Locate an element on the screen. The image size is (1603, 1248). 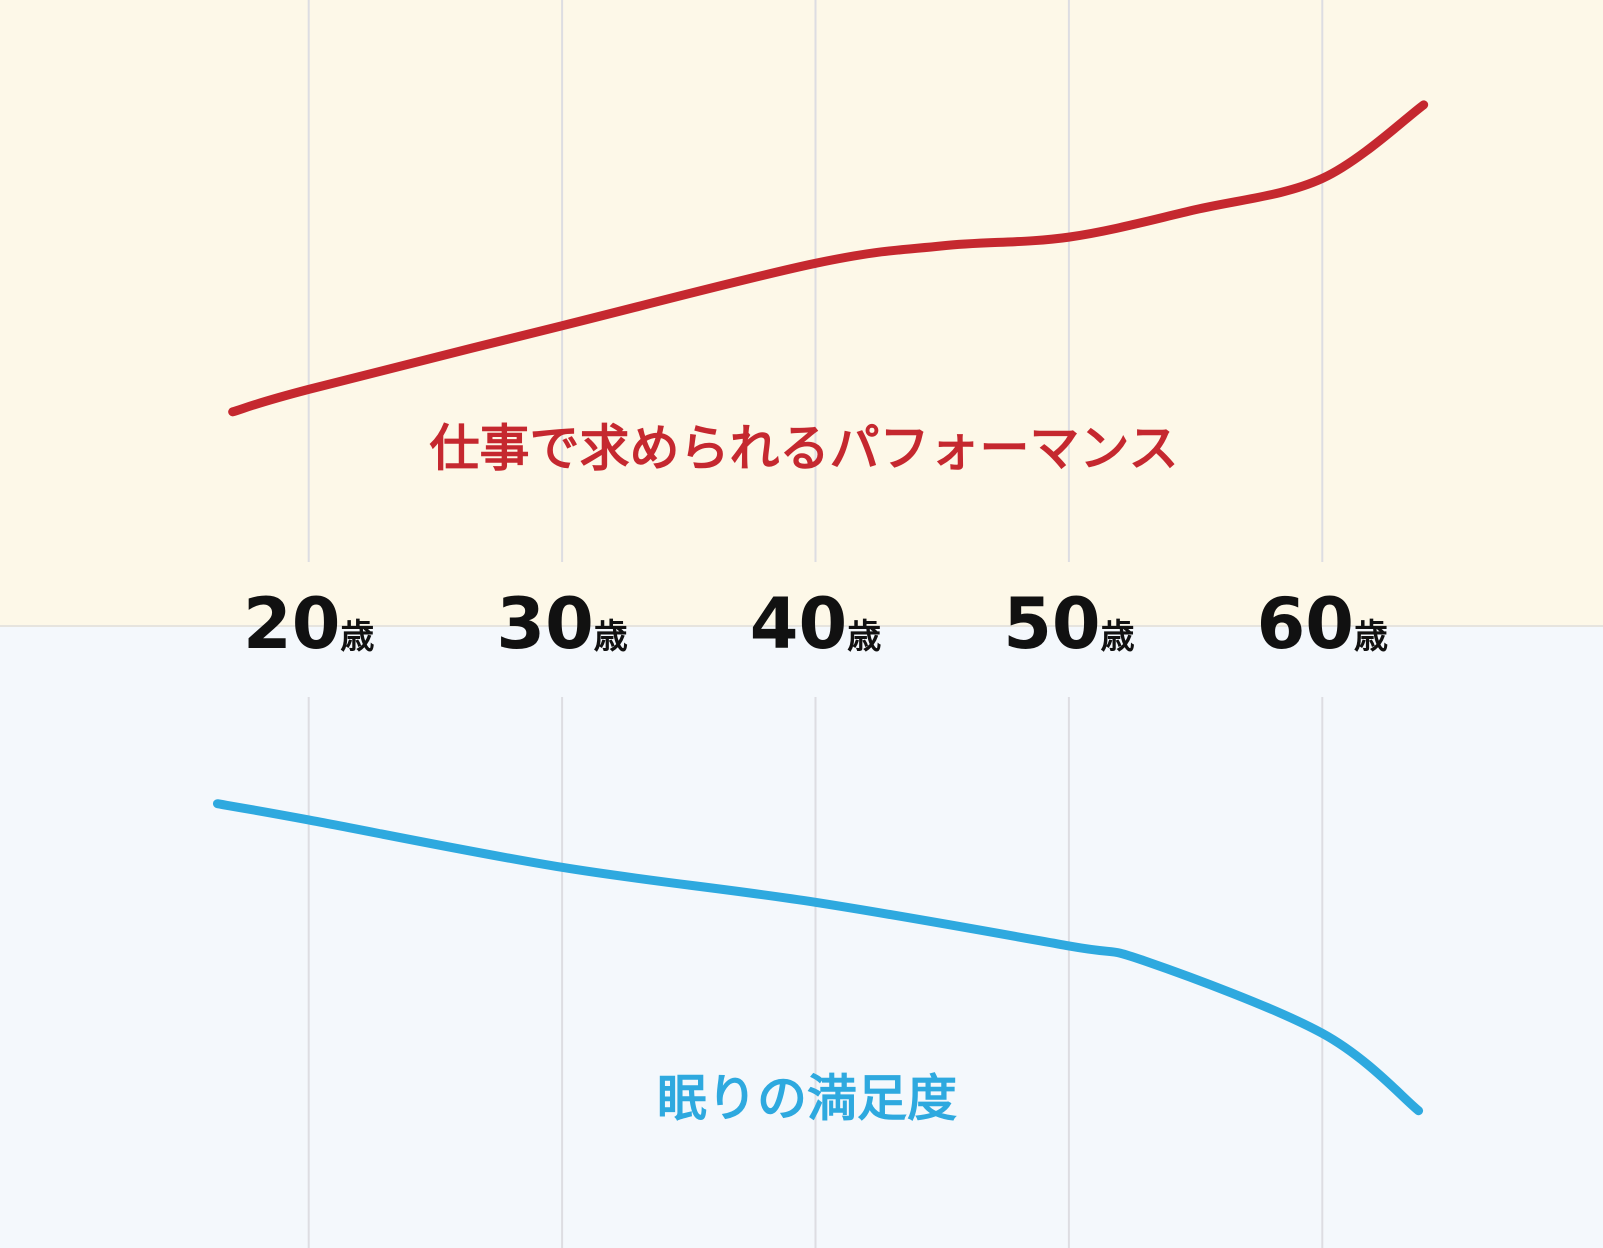
x-tick-label: 60歳 is located at coordinates (1322, 624).